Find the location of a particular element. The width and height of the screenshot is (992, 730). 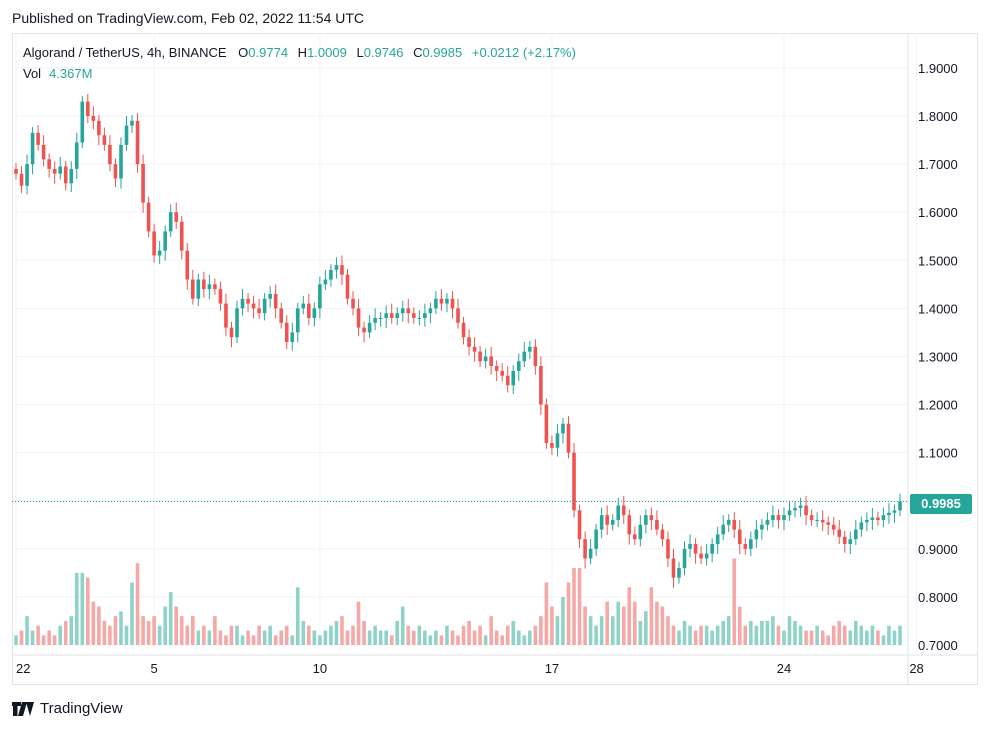

price-tick: 0.8000 is located at coordinates (938, 597).